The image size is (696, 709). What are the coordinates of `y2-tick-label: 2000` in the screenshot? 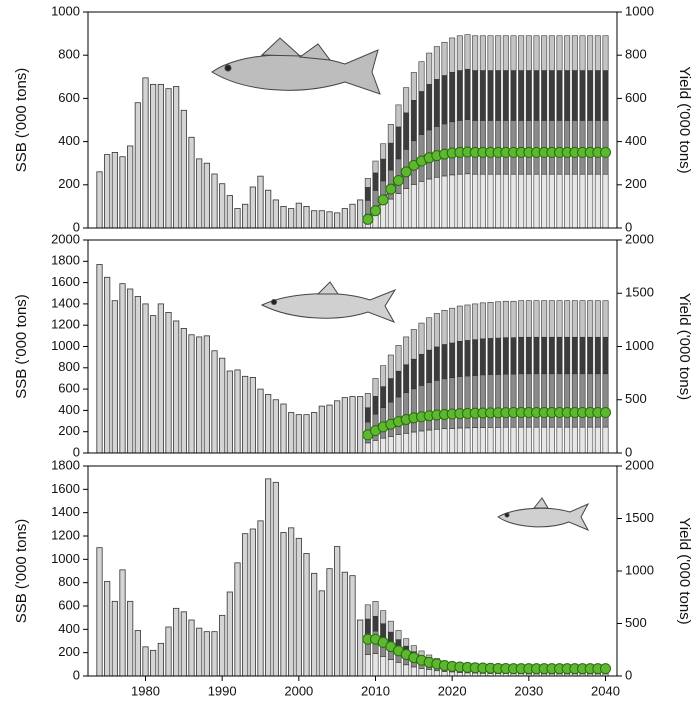 It's located at (639, 464).